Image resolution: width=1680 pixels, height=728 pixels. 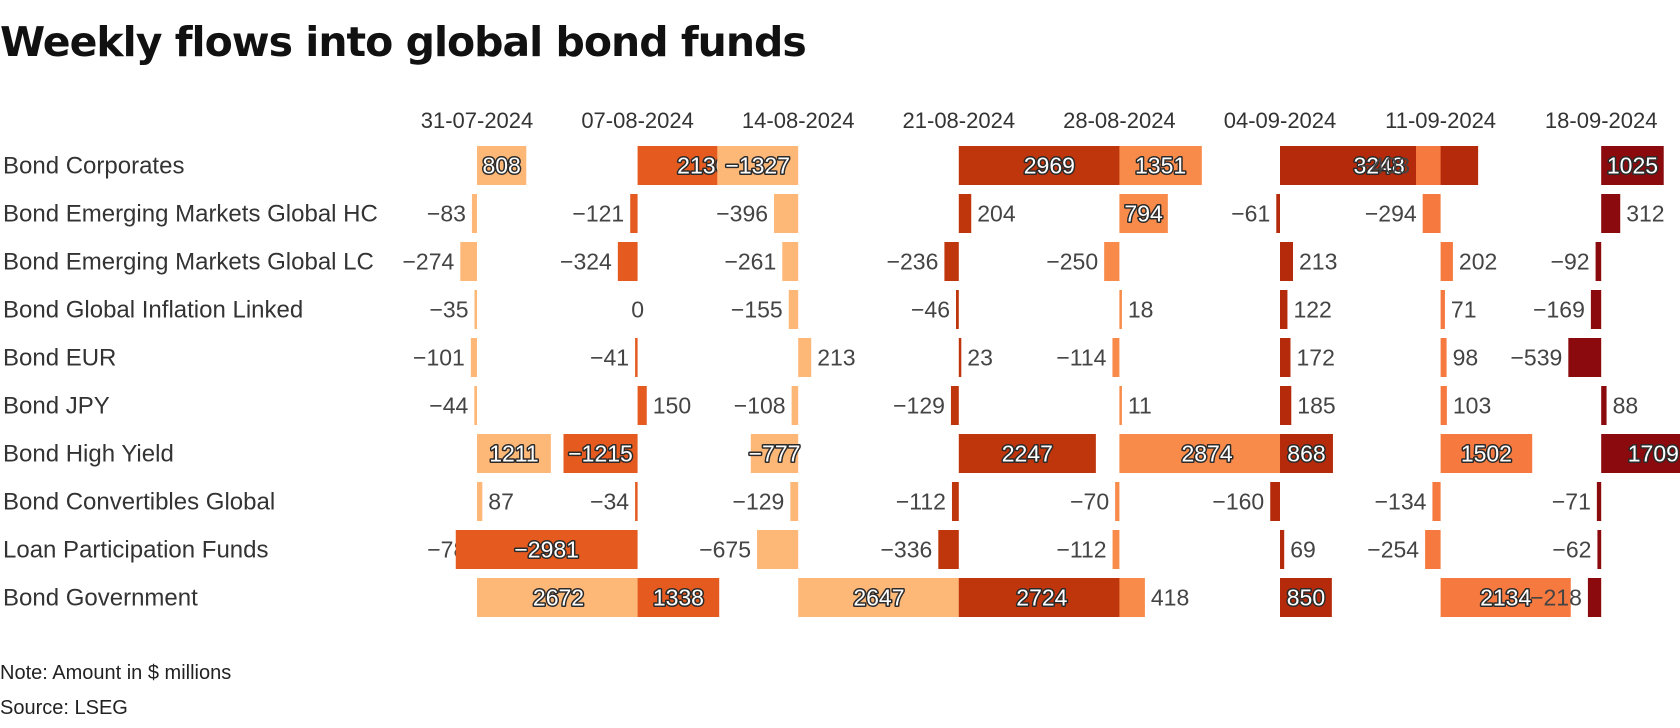 I want to click on data-label: 213, so click(x=836, y=358).